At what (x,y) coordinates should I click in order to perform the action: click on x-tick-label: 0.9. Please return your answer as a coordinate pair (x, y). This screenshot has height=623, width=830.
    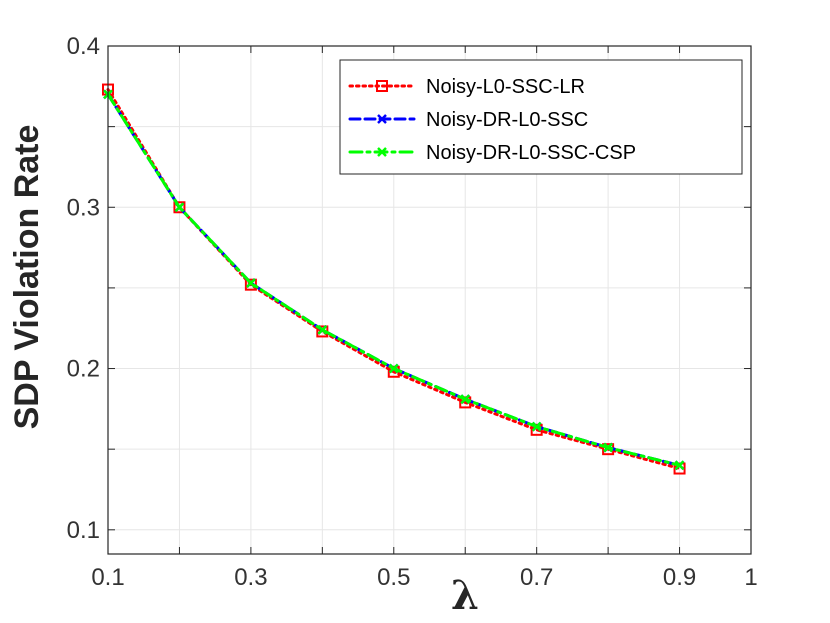
    Looking at the image, I should click on (679, 577).